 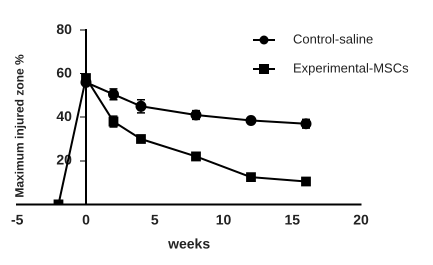 What do you see at coordinates (224, 220) in the screenshot?
I see `x-tick-label: 10` at bounding box center [224, 220].